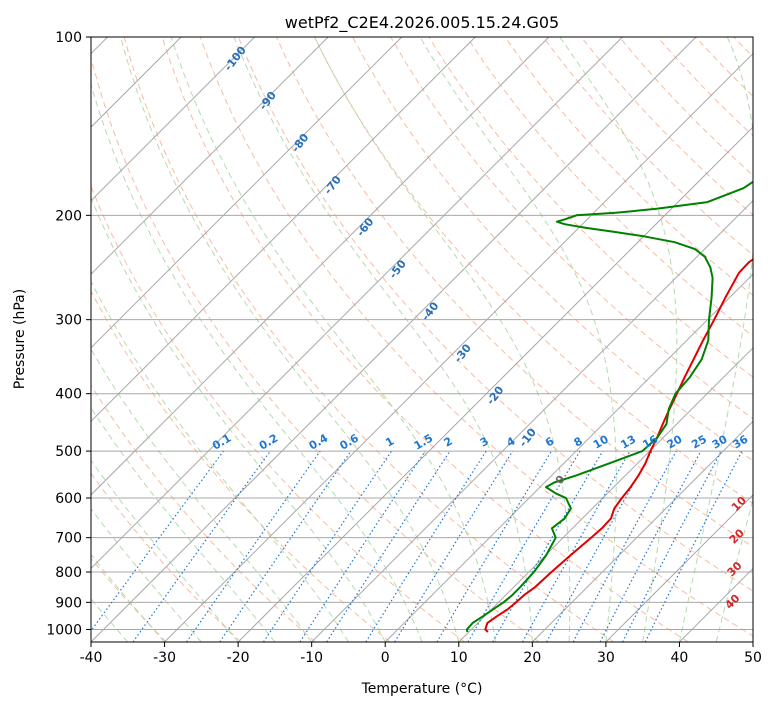 This screenshot has height=708, width=775. Describe the element at coordinates (422, 23) in the screenshot. I see `chart-title: wetPf2_C2E4.2026.005.15.24.G05` at that location.